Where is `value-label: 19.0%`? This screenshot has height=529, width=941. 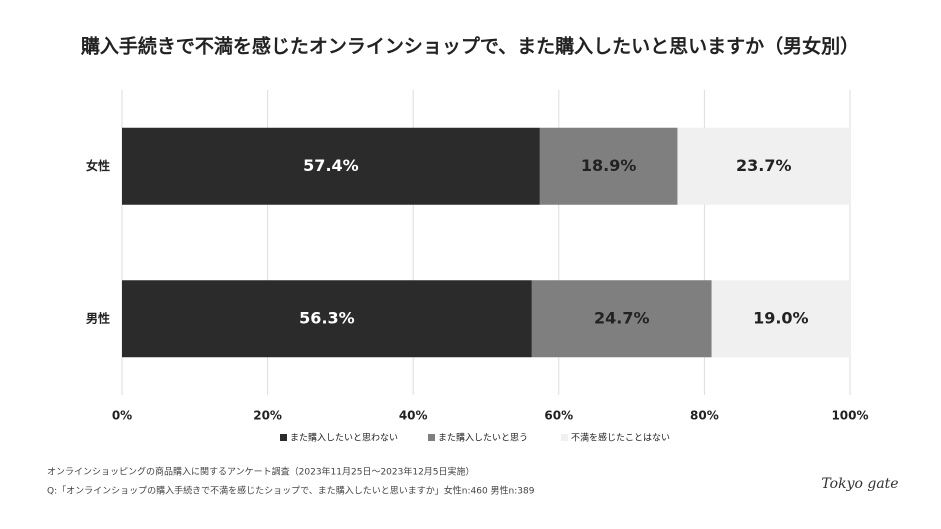
value-label: 19.0% is located at coordinates (781, 317).